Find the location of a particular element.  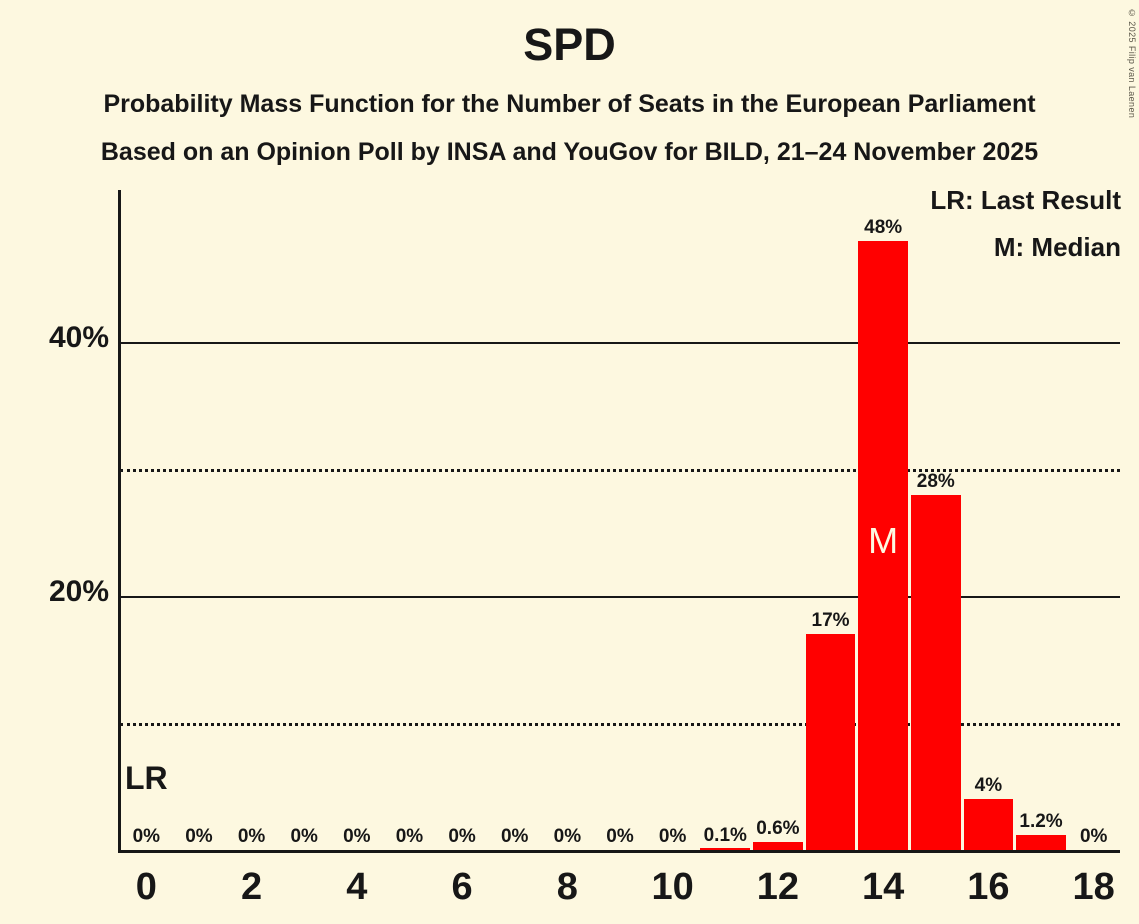

bar-value-label-18: 0% is located at coordinates (1093, 836).